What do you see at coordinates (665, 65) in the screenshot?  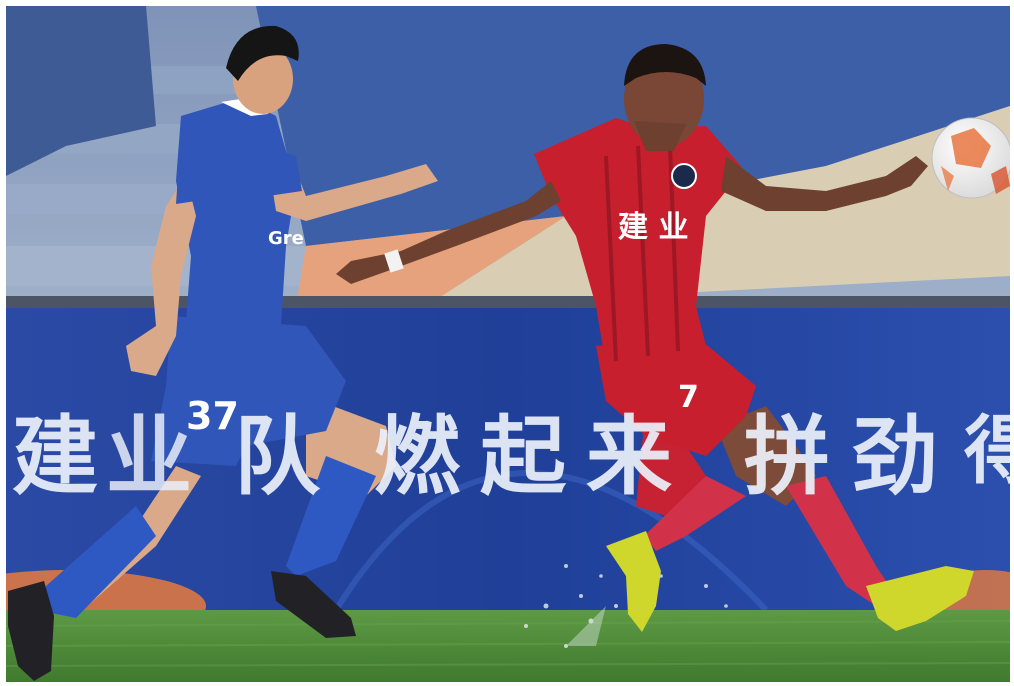 I see `red-player-hair` at bounding box center [665, 65].